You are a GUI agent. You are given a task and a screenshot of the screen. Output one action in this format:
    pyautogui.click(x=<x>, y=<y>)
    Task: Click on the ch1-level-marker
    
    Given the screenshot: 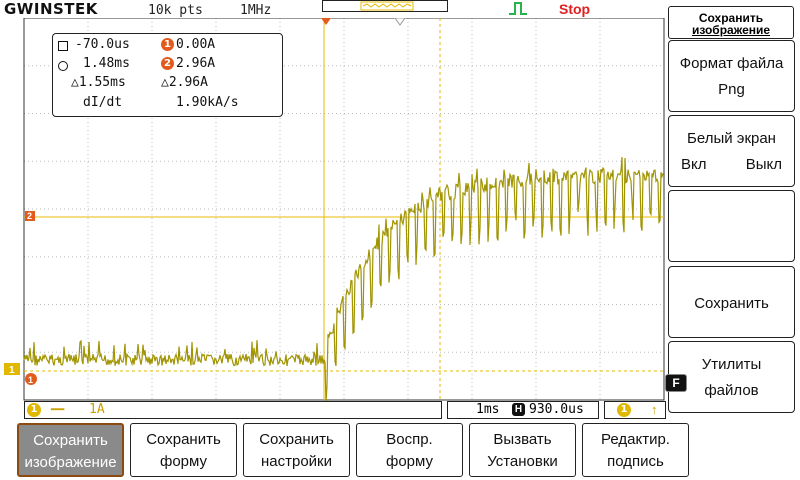 What is the action you would take?
    pyautogui.click(x=31, y=379)
    